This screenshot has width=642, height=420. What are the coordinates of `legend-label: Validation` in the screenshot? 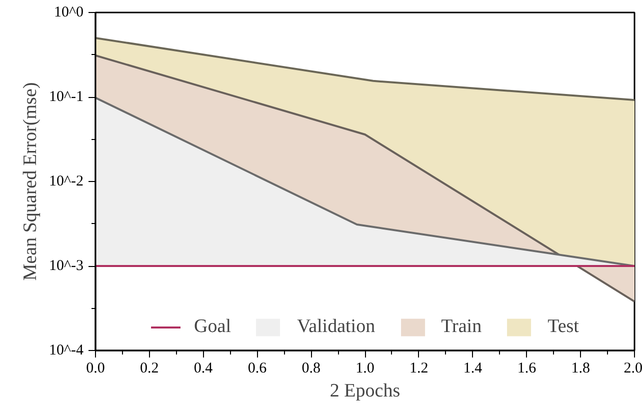 It's located at (336, 327).